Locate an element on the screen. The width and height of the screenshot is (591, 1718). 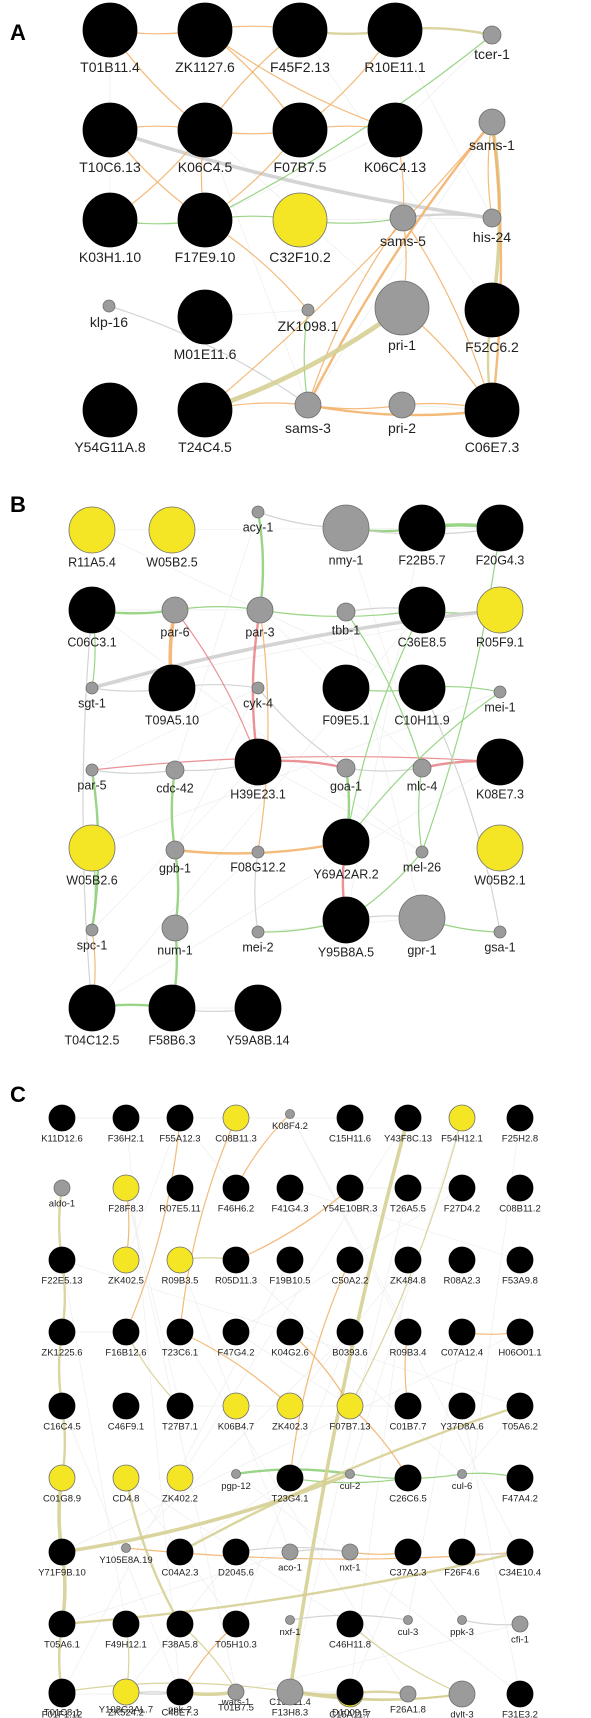
node-F41G4.3 is located at coordinates (290, 1188).